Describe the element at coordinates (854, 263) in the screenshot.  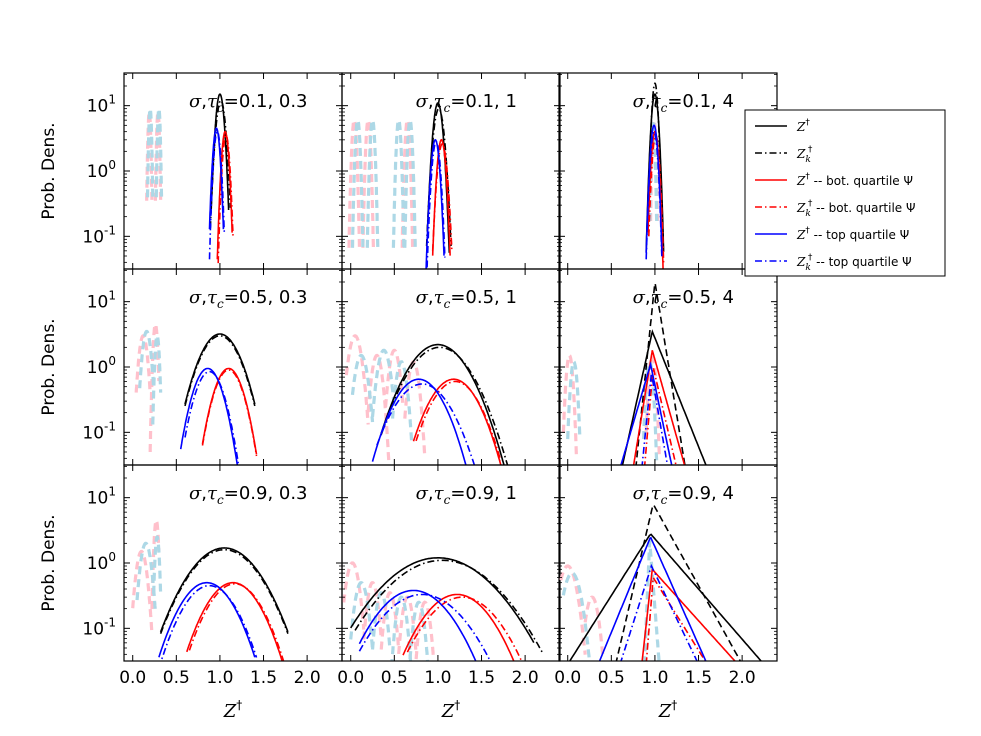
I see `legend-label: Zk† -- top quartile Ψ` at that location.